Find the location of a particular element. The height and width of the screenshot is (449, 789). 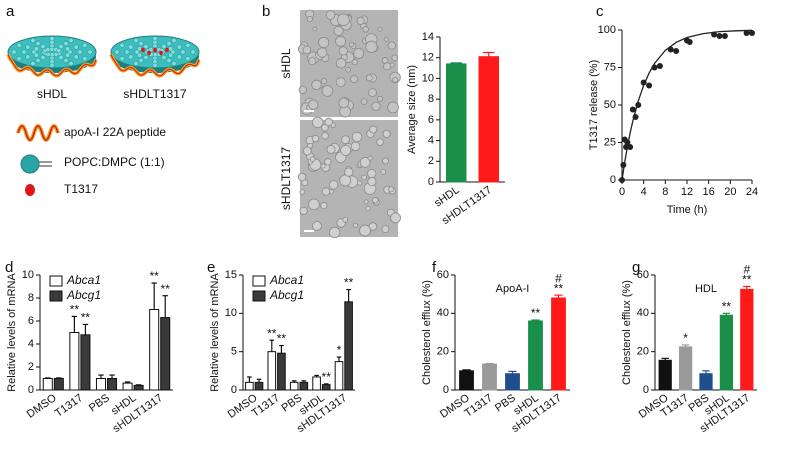

y-tick-label: 8 is located at coordinates (431, 99).